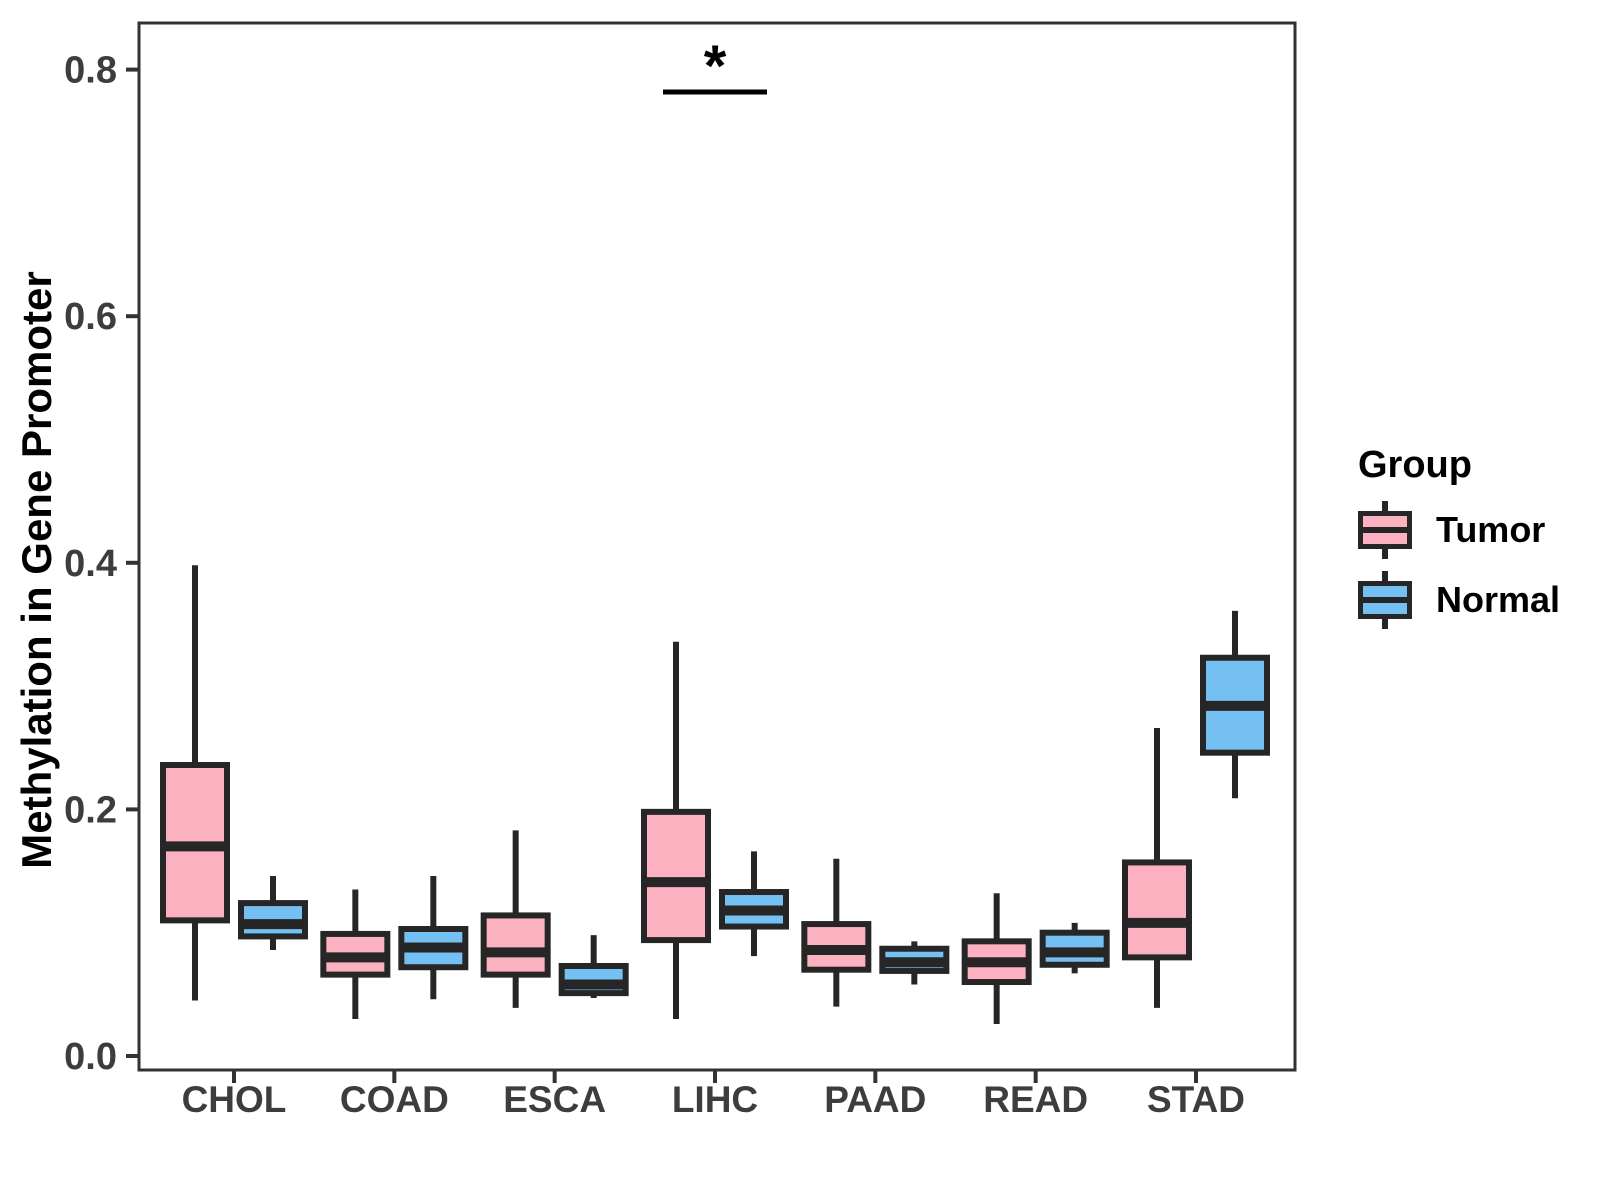 The height and width of the screenshot is (1200, 1600). Describe the element at coordinates (675, 876) in the screenshot. I see `box-lihc-tumor` at that location.